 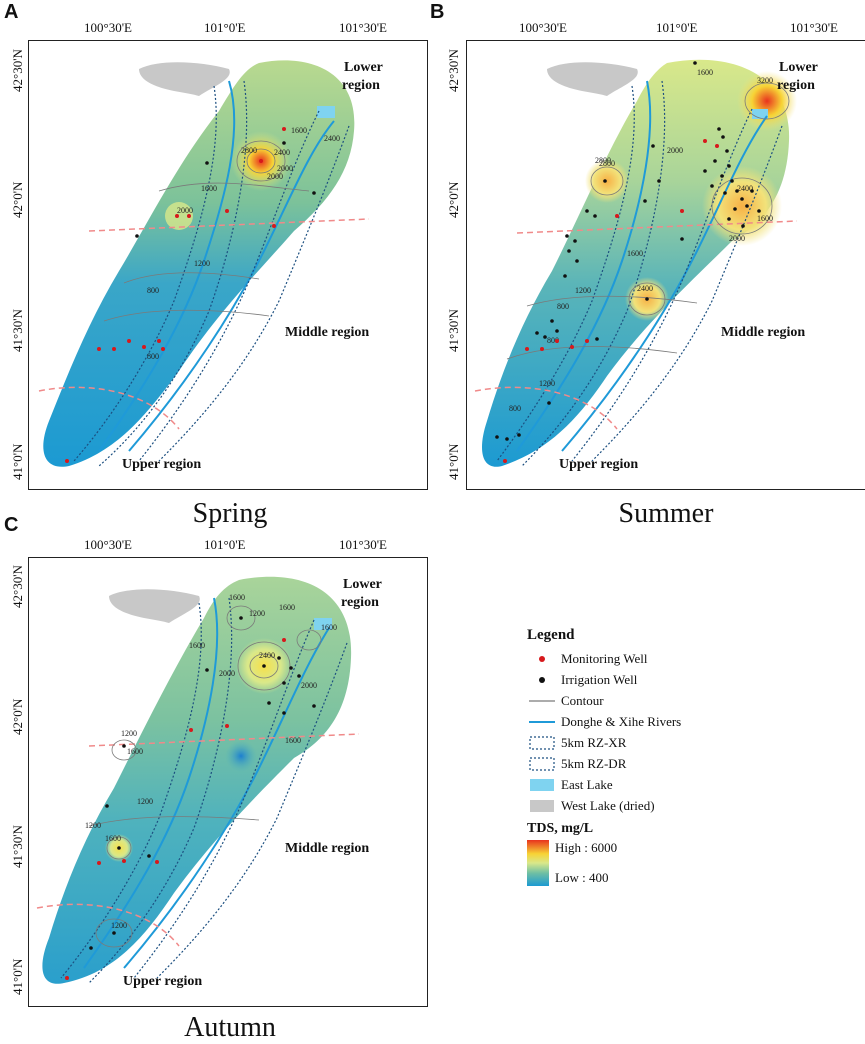 What do you see at coordinates (587, 784) in the screenshot?
I see `legend-label: East Lake` at bounding box center [587, 784].